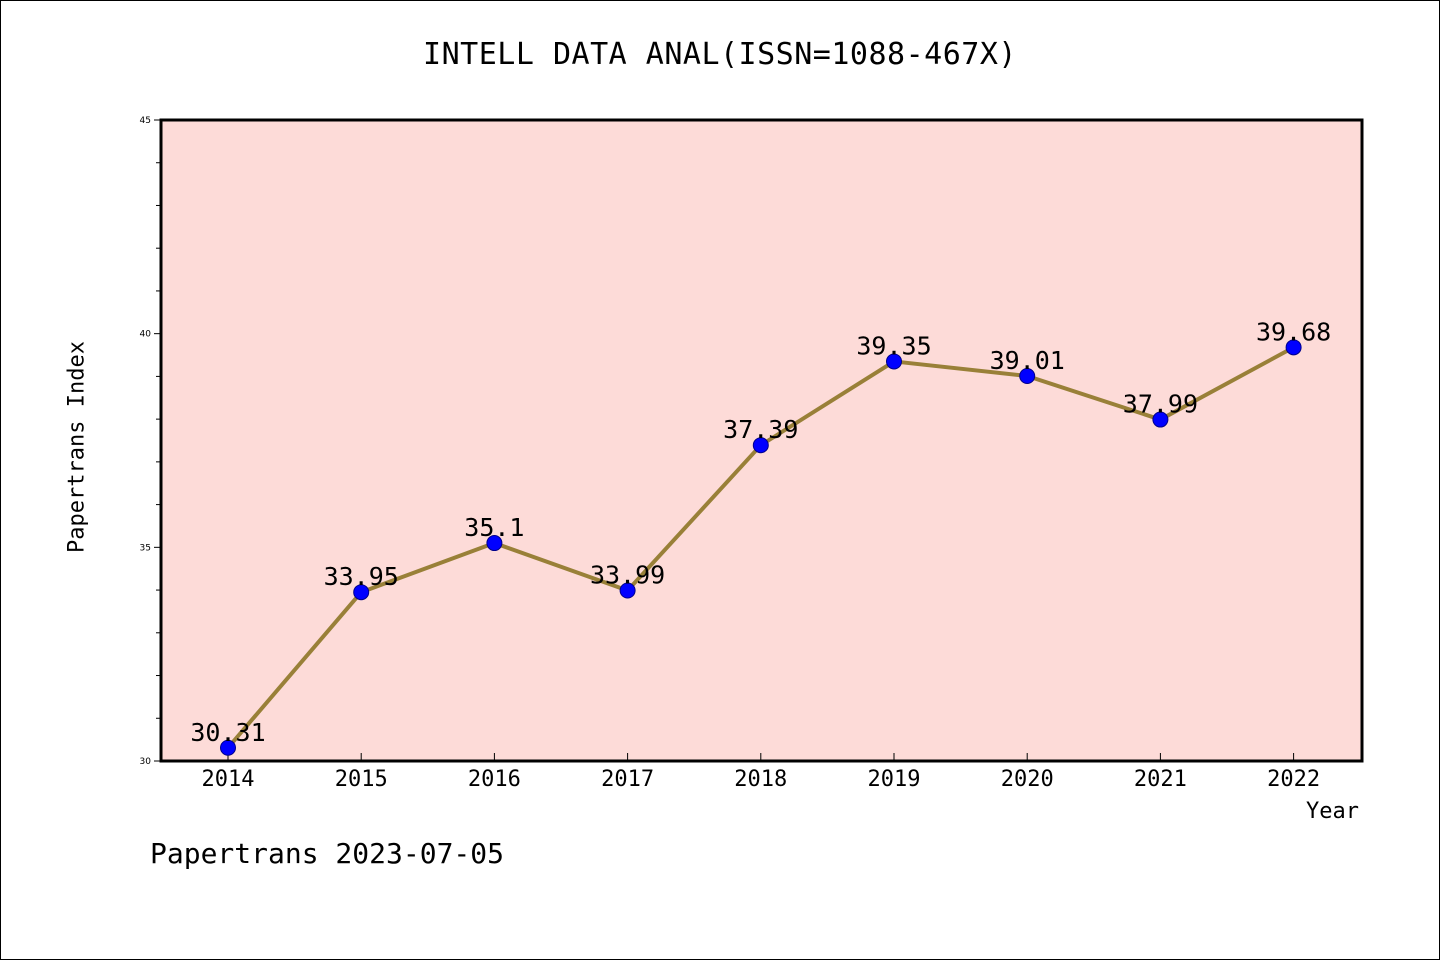  What do you see at coordinates (361, 779) in the screenshot?
I see `x-tick-label: 2015` at bounding box center [361, 779].